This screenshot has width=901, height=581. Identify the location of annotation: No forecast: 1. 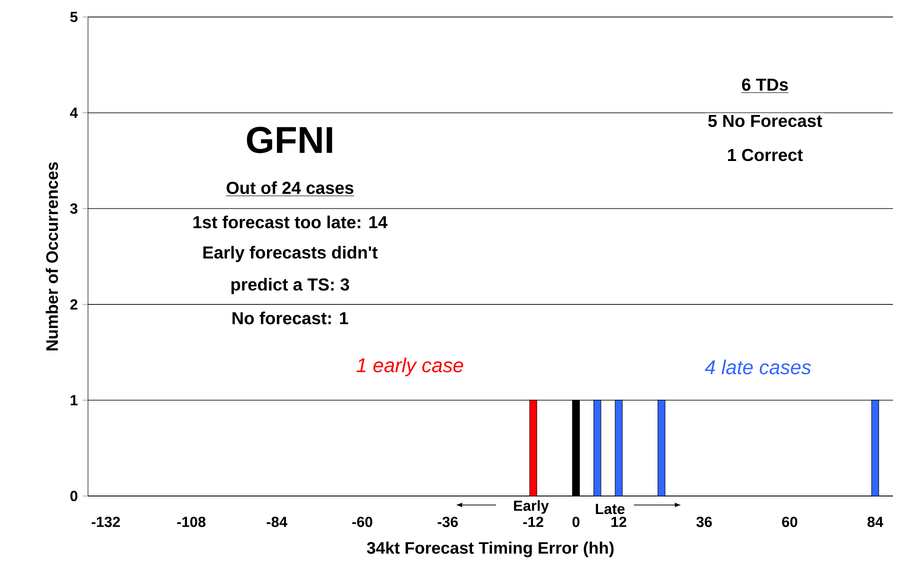
(290, 318).